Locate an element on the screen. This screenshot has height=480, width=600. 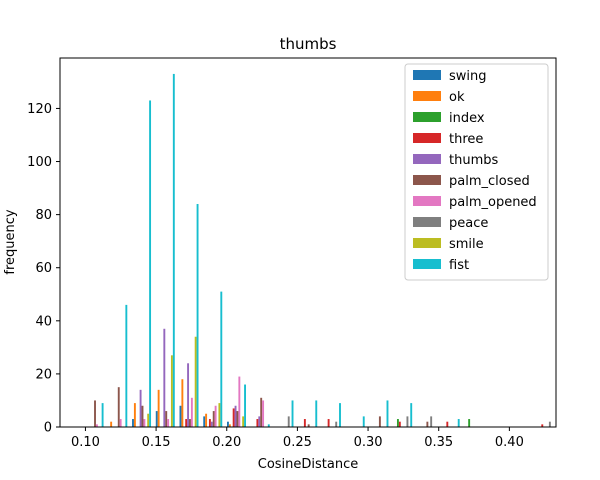
legend-label-swing: swing is located at coordinates (468, 76).